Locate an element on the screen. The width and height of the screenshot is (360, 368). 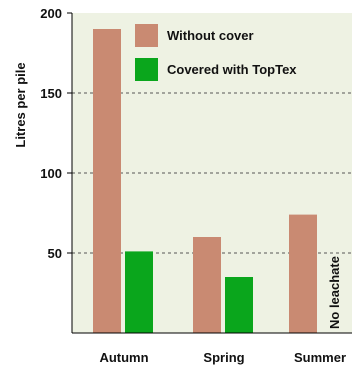
legend-label: Without cover is located at coordinates (210, 35).